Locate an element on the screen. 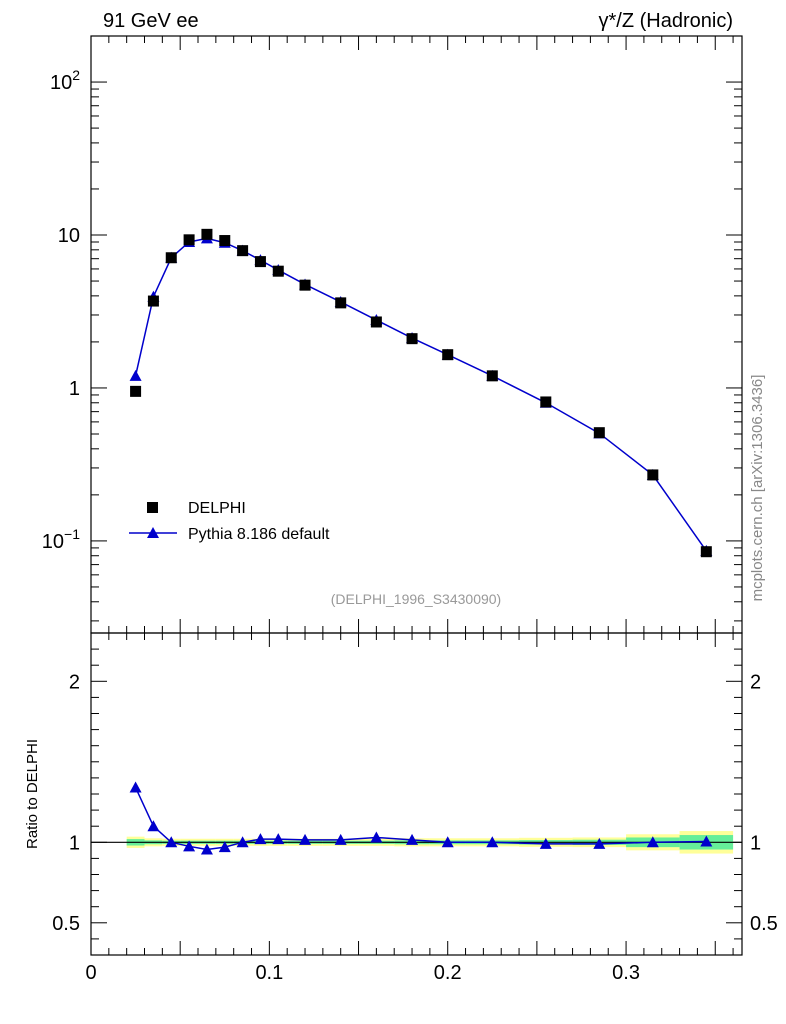  ratio-tick-label-left: 1 is located at coordinates (74, 843).